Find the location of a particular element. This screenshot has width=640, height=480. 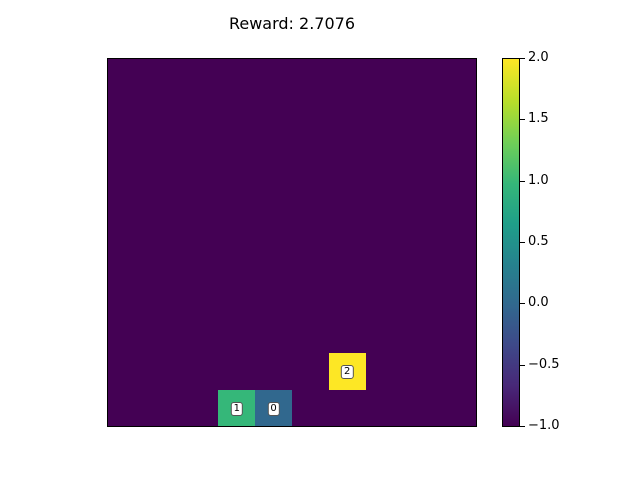

grid-cell-entity-2: 2 is located at coordinates (347, 372).